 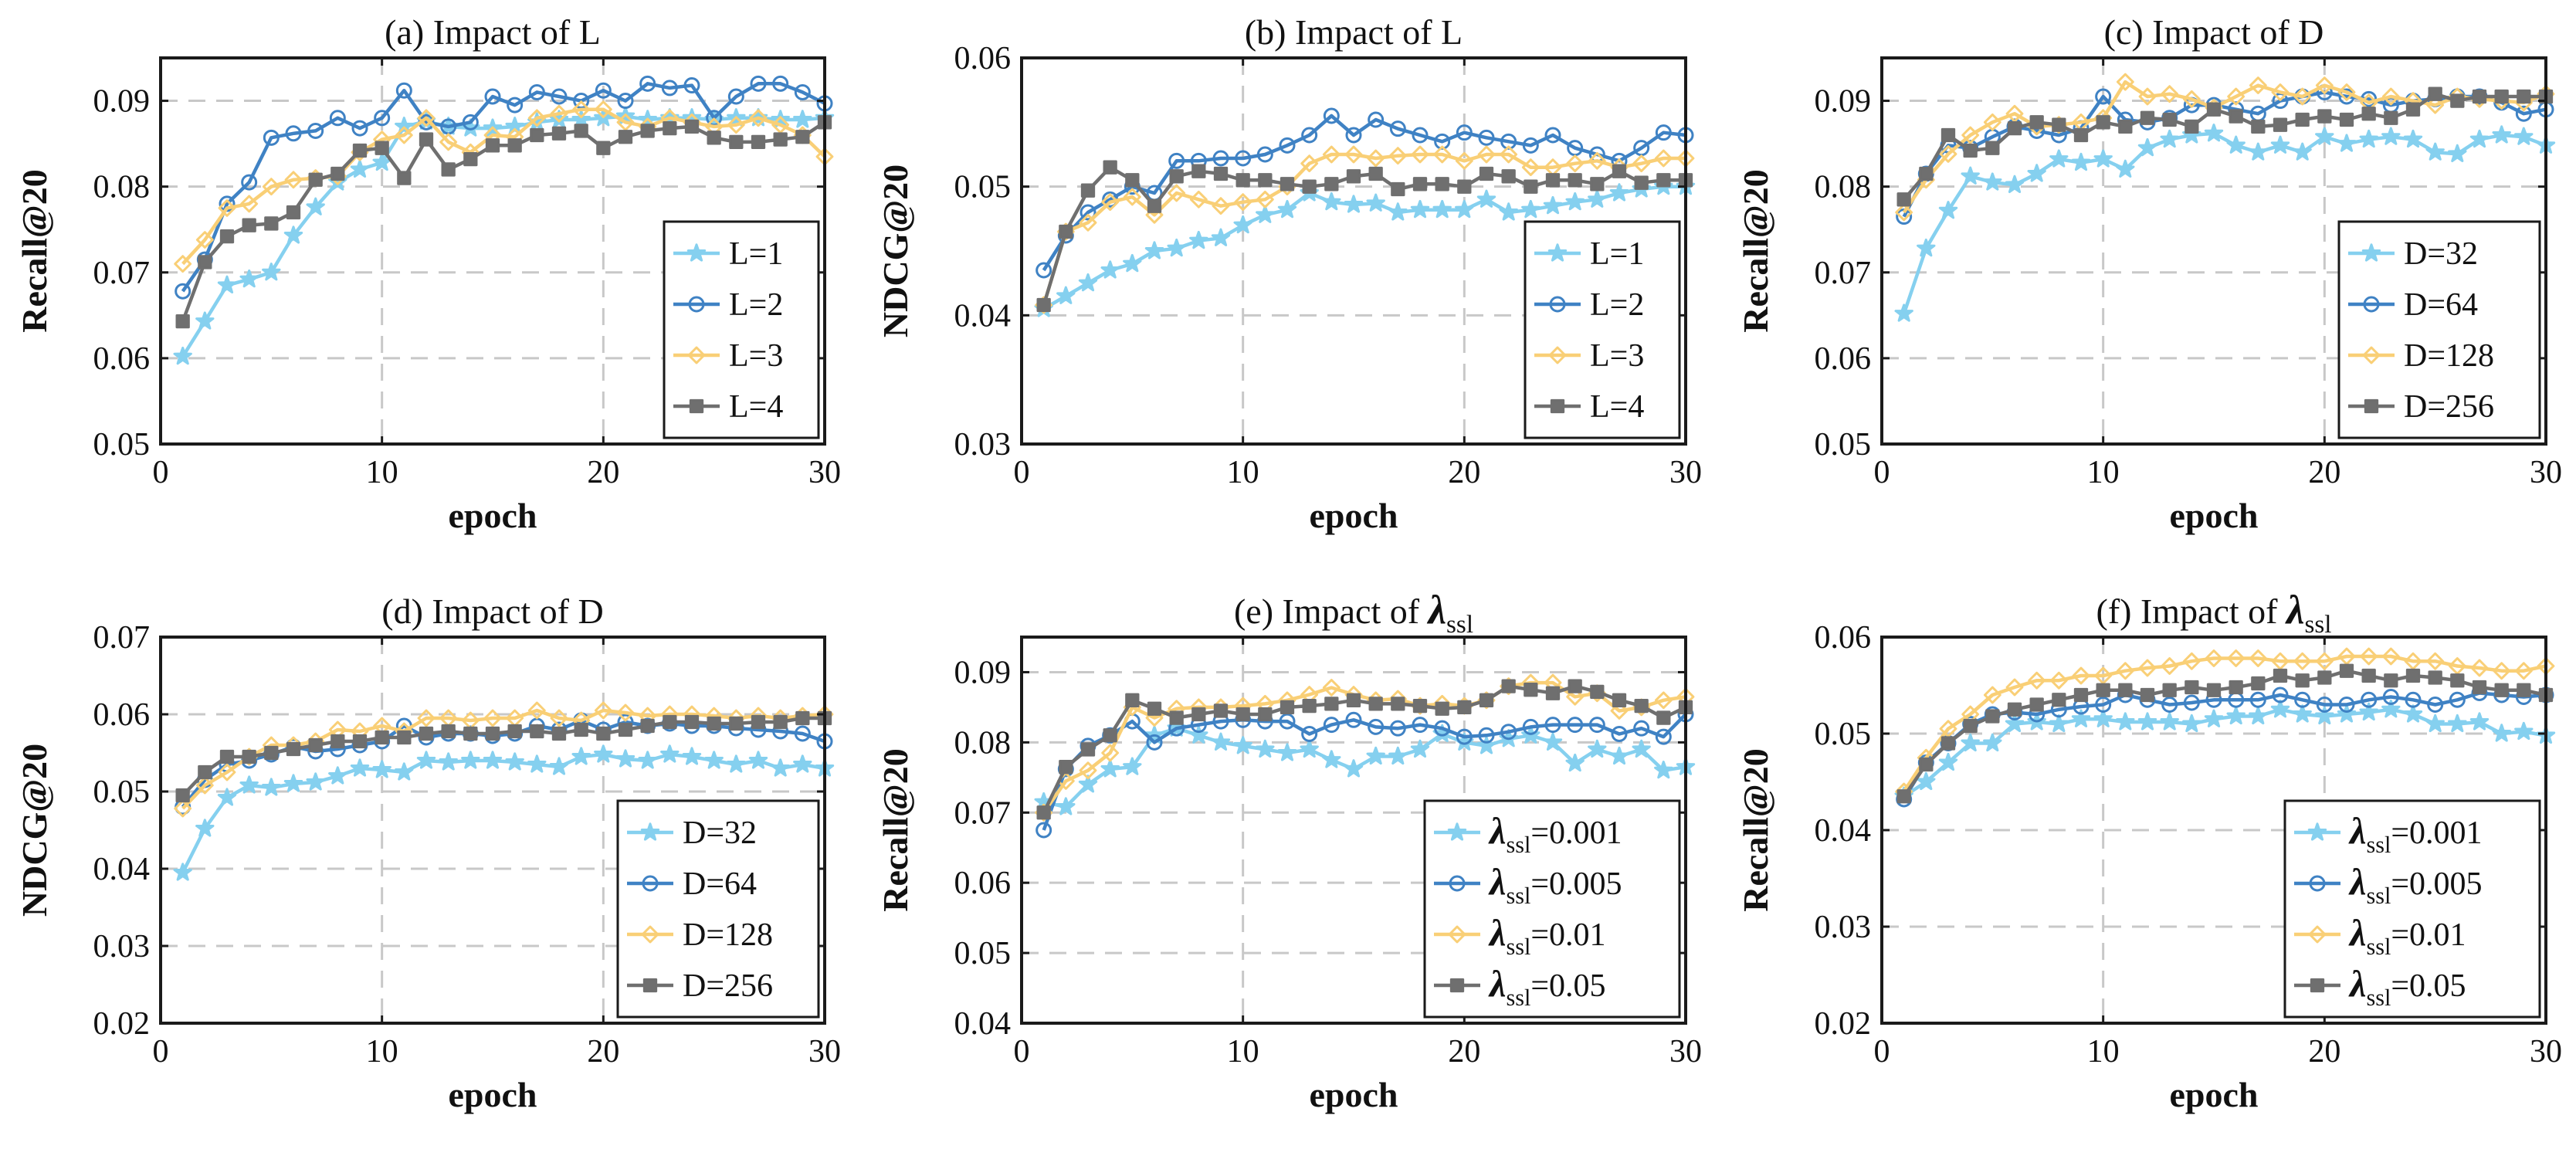 I want to click on axes-frame, so click(x=2213, y=251).